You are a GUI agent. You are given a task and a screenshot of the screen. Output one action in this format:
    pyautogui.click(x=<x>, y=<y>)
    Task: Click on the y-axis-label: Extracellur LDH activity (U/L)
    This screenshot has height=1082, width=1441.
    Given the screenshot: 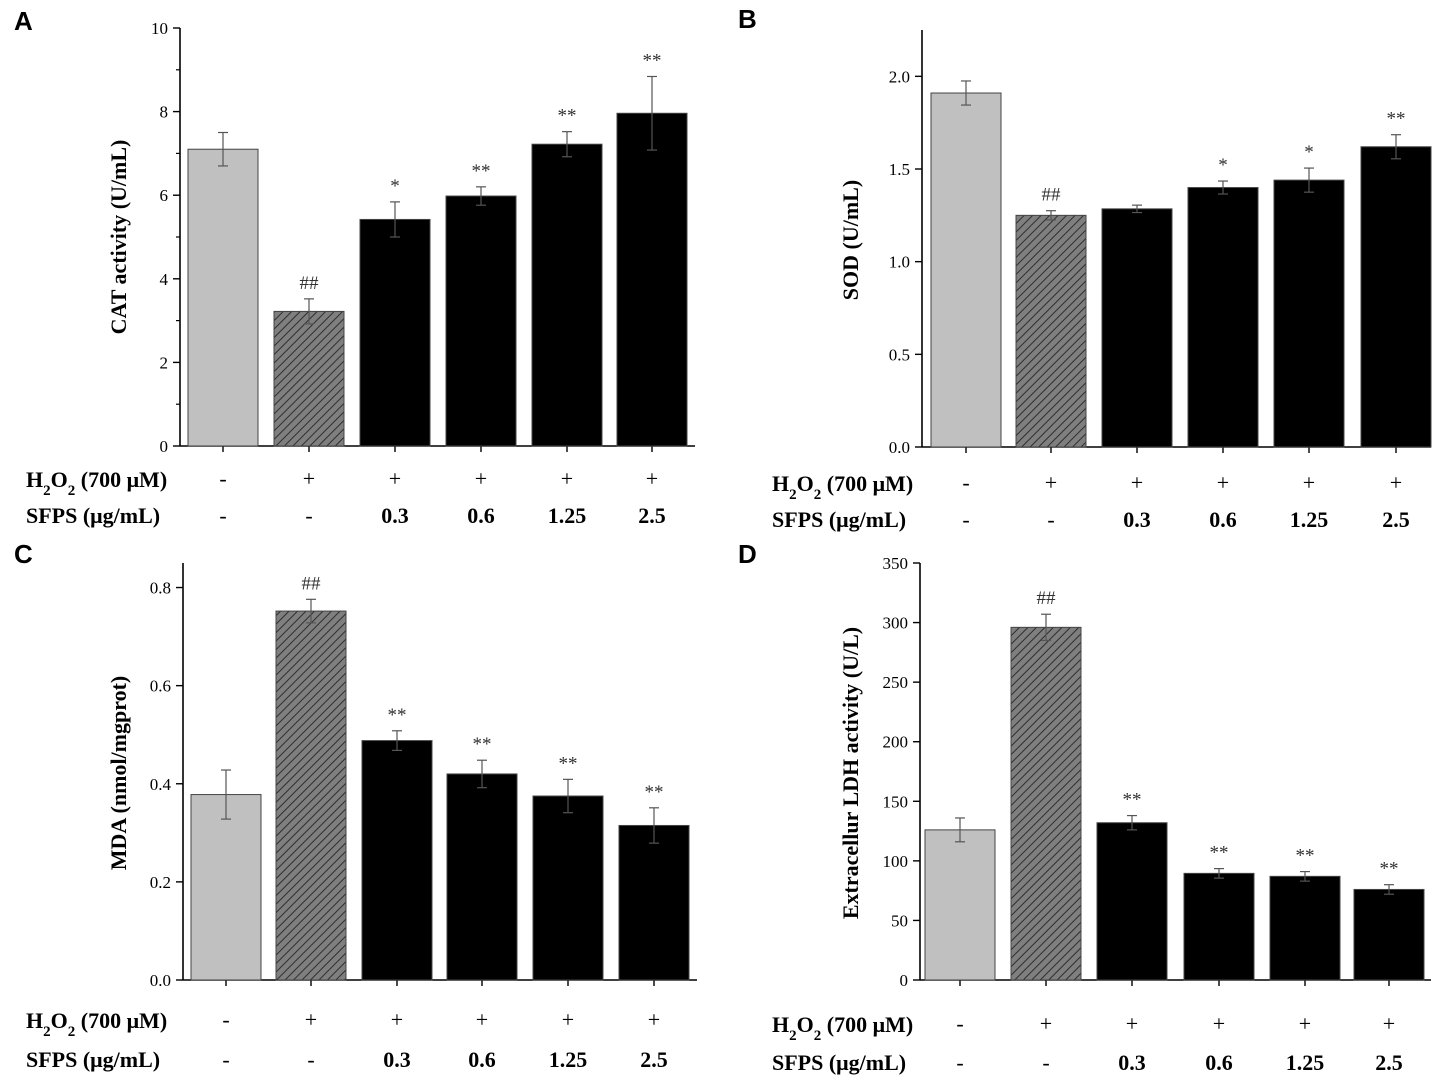 What is the action you would take?
    pyautogui.click(x=850, y=773)
    